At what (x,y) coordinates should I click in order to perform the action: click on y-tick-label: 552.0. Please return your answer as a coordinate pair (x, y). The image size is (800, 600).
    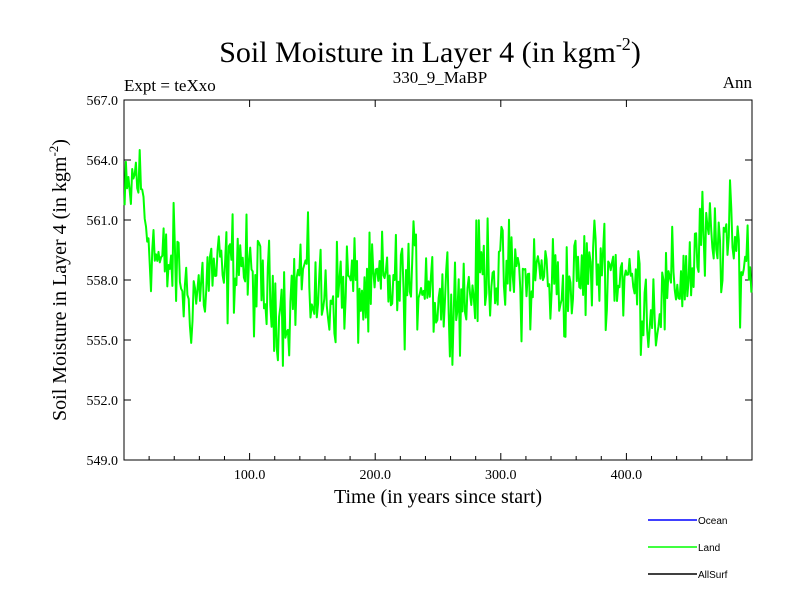
    Looking at the image, I should click on (103, 401).